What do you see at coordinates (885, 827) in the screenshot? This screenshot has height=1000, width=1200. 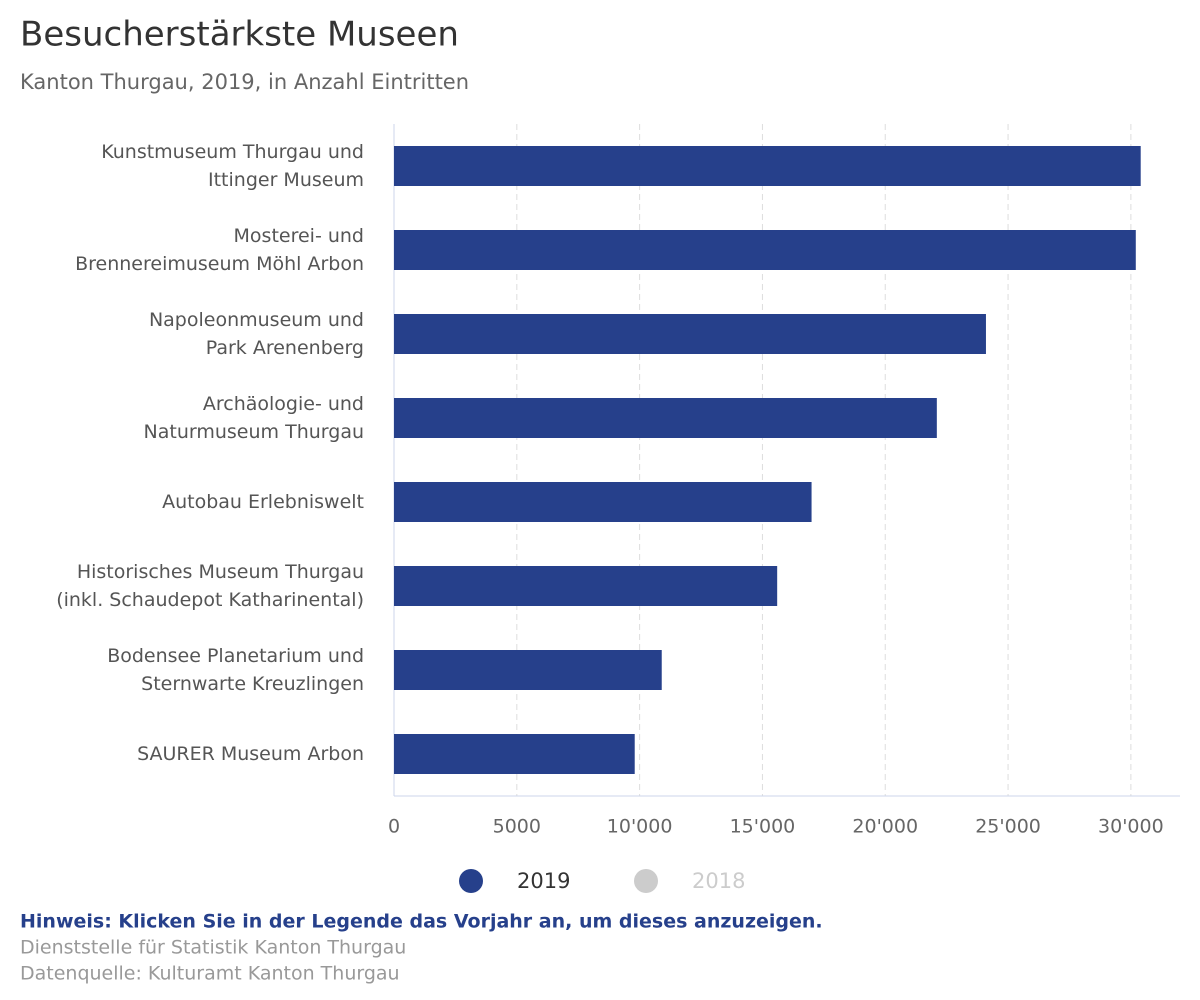 I see `x-tick-label: 20'000` at bounding box center [885, 827].